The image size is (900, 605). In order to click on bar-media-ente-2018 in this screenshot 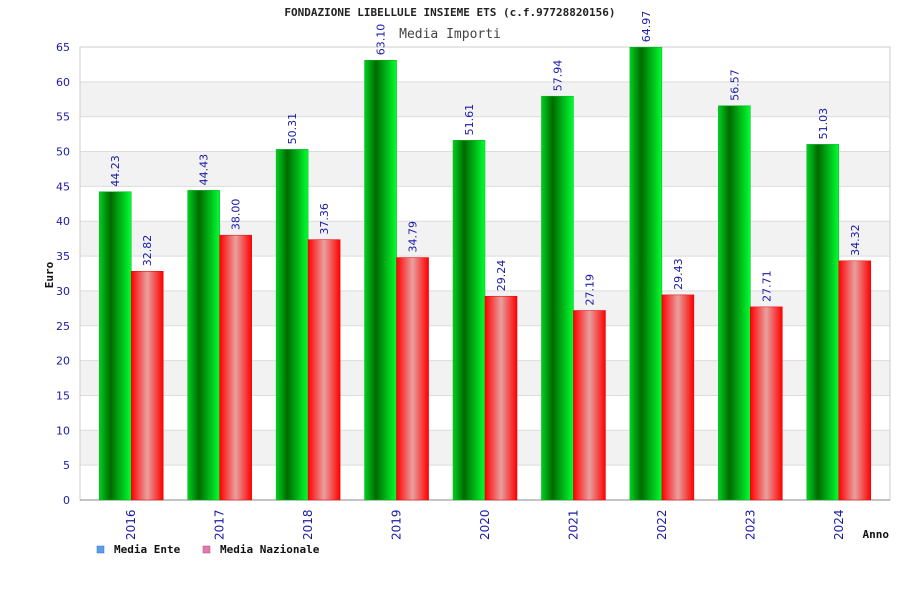, I will do `click(292, 325)`.